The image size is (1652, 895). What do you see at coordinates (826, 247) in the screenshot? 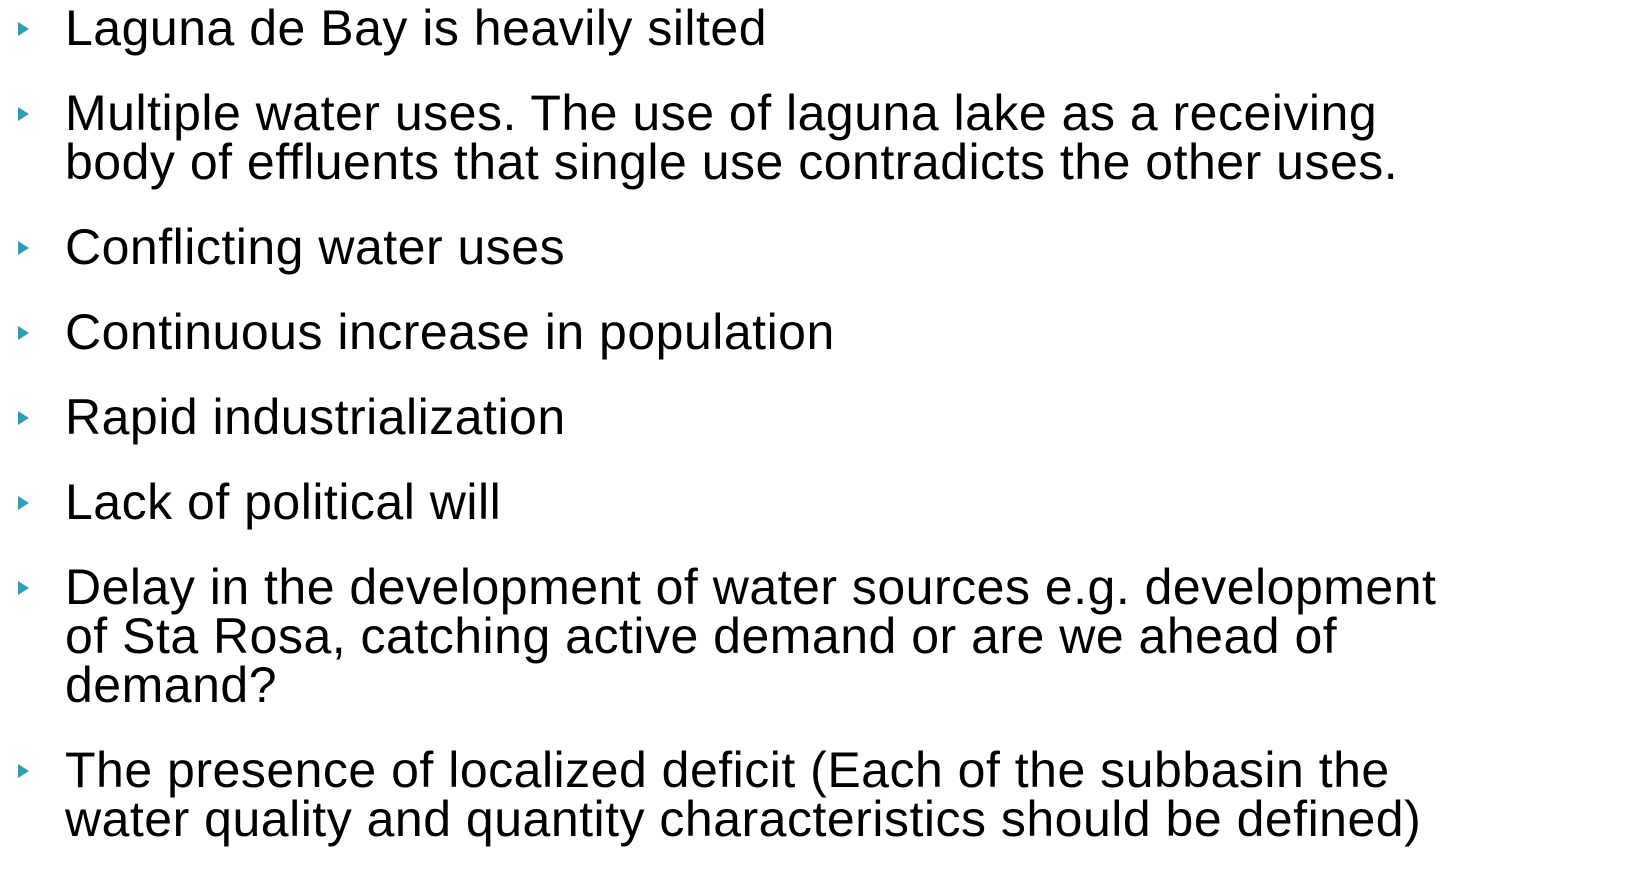
I see `bullet-item: Conflicting water uses` at bounding box center [826, 247].